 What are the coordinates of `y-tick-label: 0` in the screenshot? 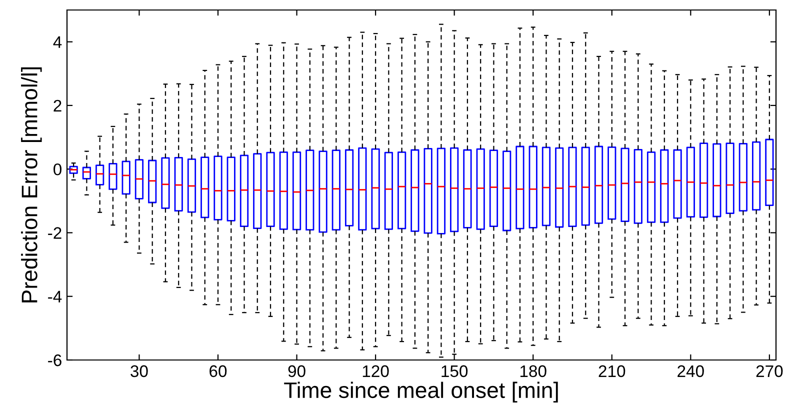 It's located at (58, 169).